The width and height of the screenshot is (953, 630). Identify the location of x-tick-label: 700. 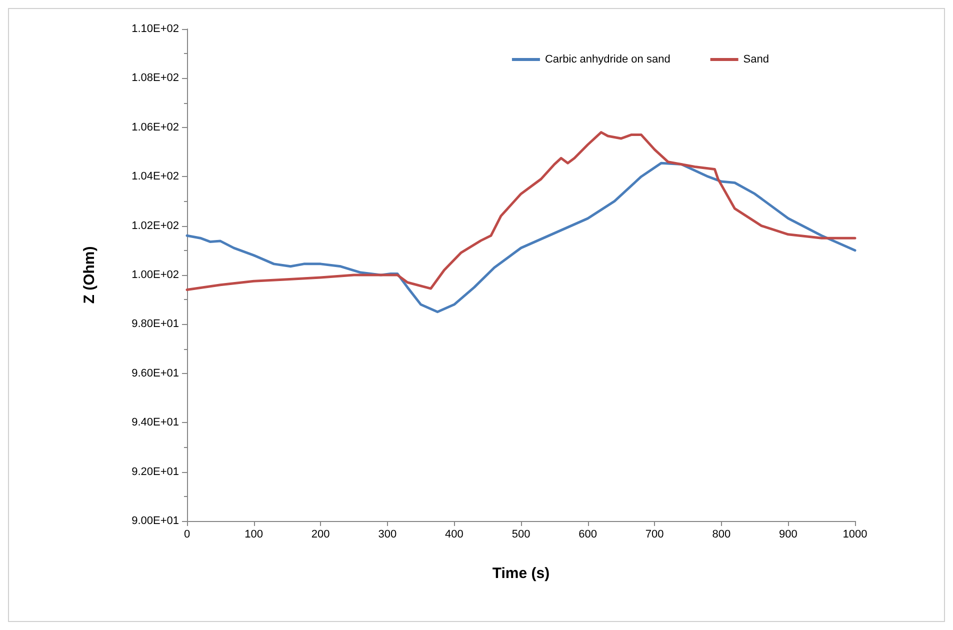
(654, 534).